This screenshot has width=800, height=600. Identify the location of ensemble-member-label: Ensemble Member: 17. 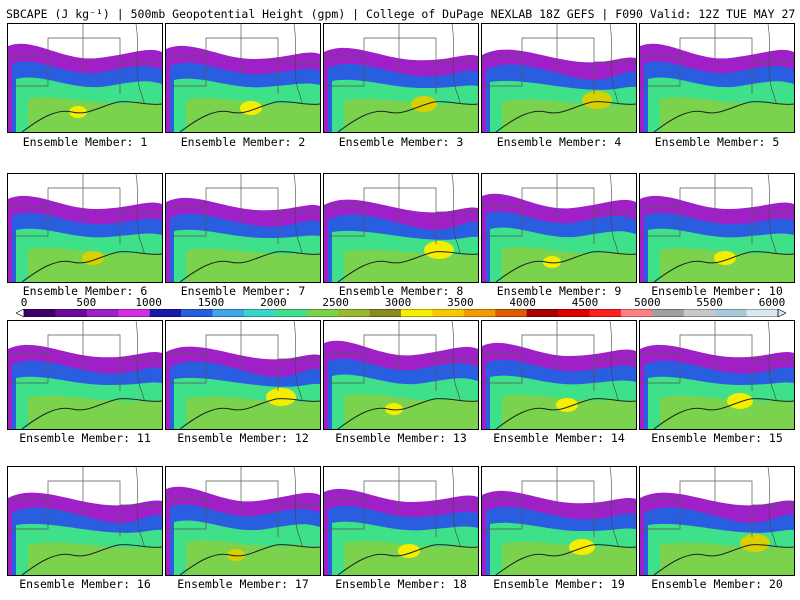
(243, 584).